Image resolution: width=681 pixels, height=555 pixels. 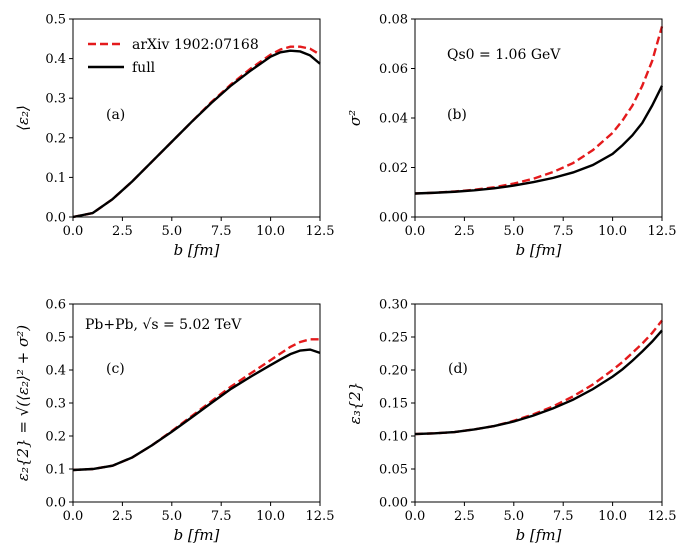 I want to click on y-tick-label: 0.10, so click(x=393, y=437).